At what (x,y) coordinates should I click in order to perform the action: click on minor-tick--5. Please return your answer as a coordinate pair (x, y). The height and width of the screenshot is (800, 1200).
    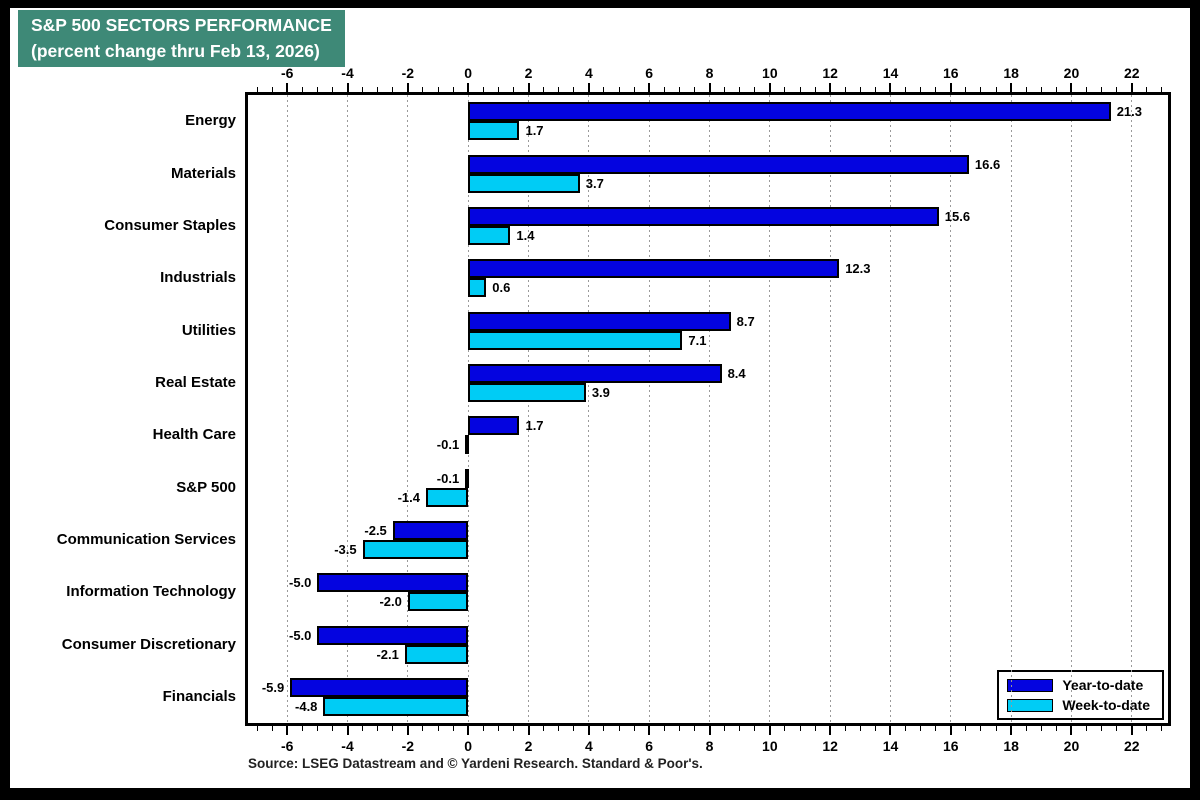
    Looking at the image, I should click on (317, 89).